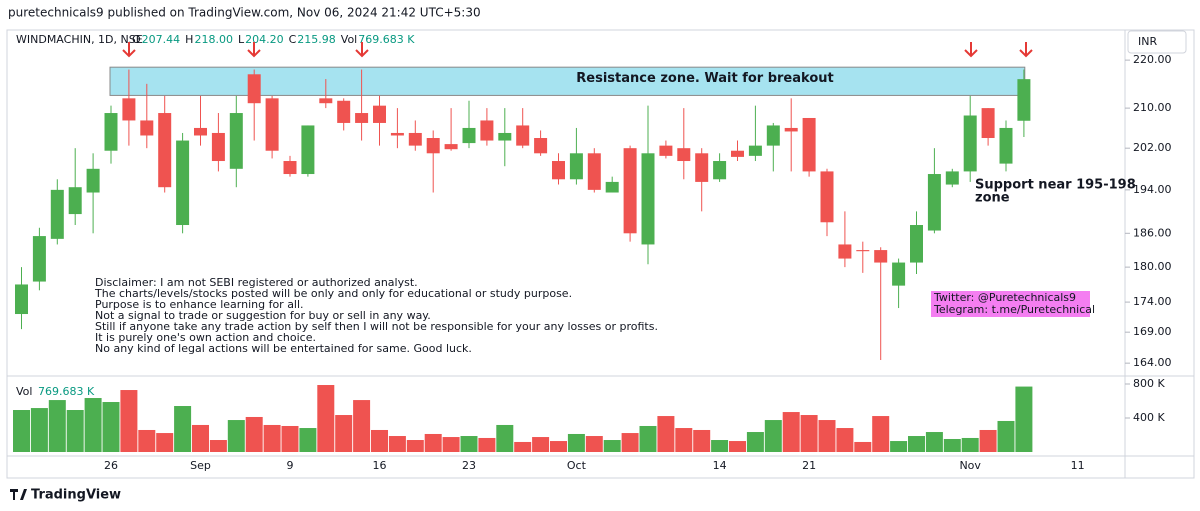 Image resolution: width=1200 pixels, height=511 pixels. I want to click on y-tick-label: 194.00, so click(1152, 189).